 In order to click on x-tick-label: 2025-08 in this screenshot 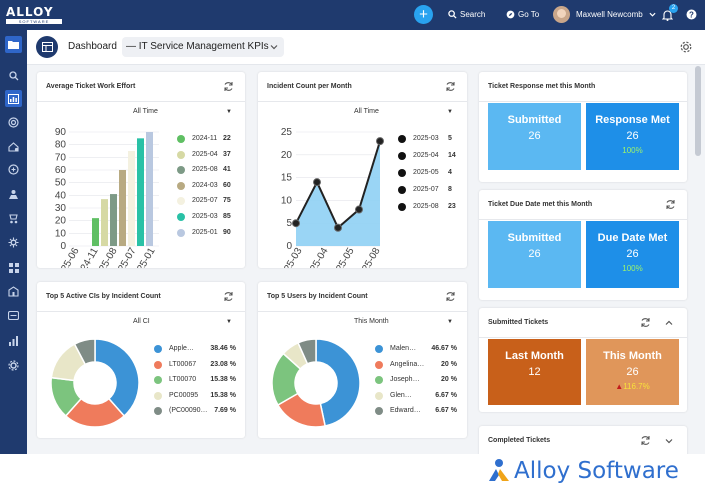, I will do `click(369, 257)`.